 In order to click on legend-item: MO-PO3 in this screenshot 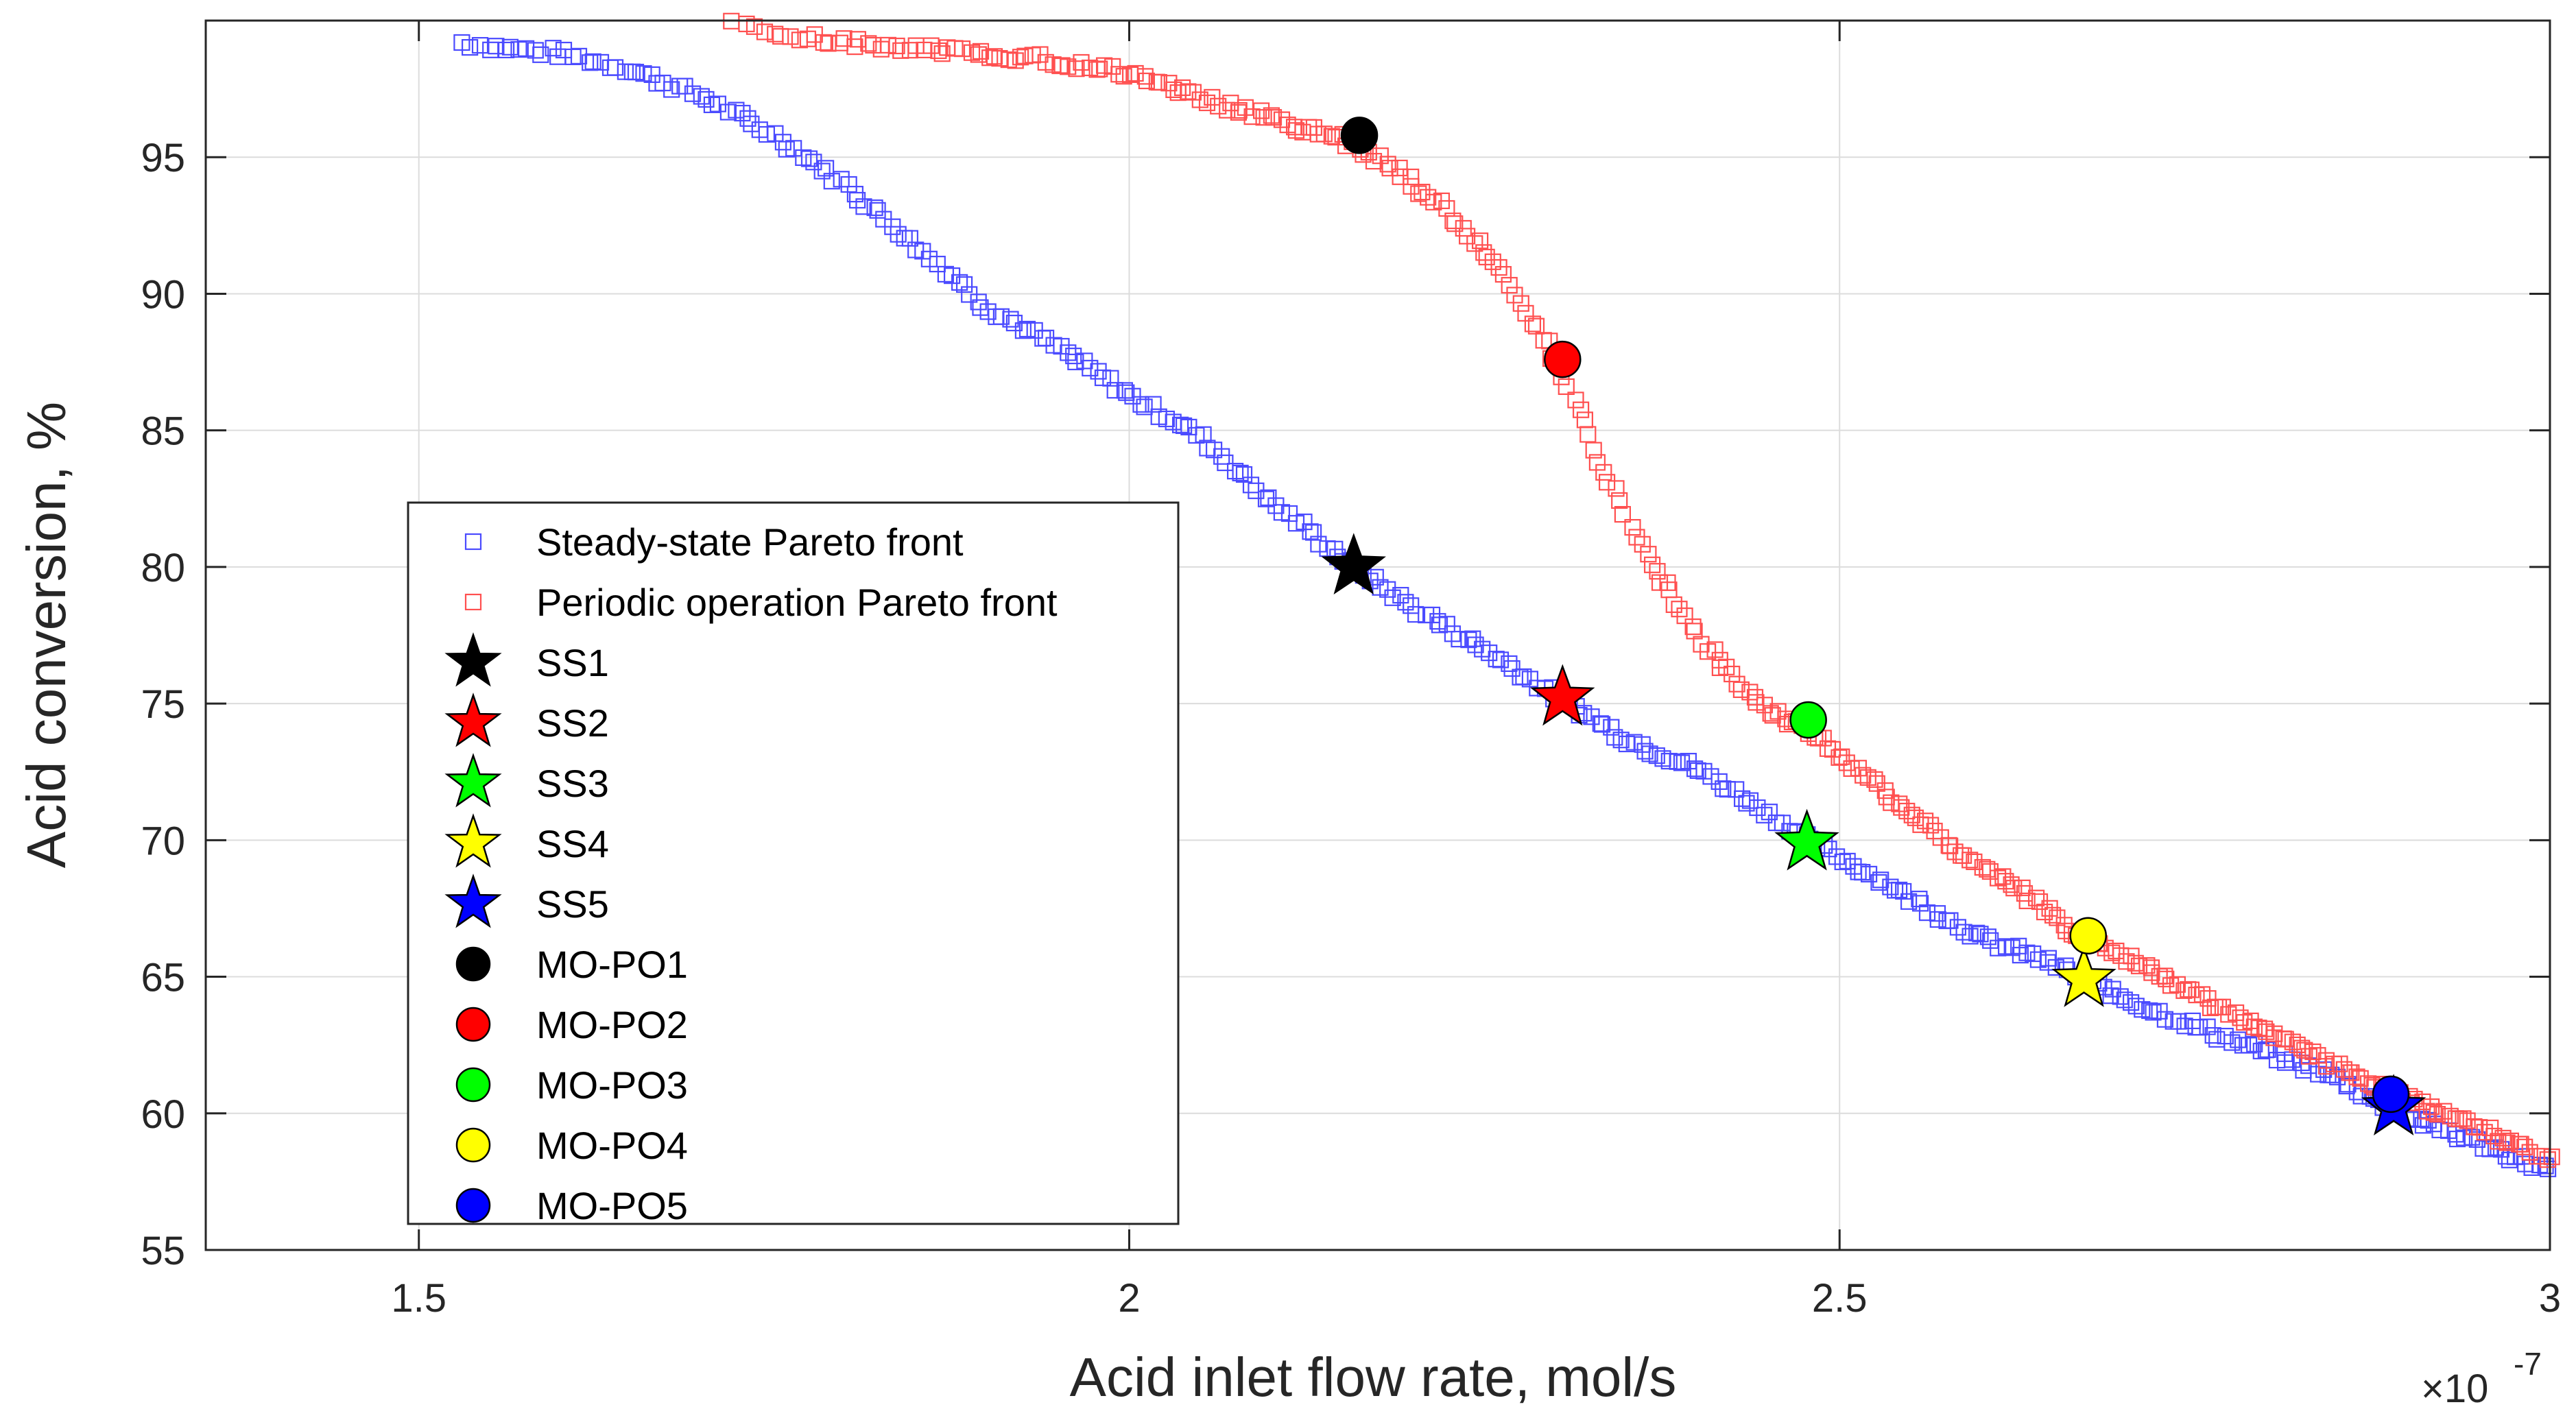, I will do `click(571, 1085)`.